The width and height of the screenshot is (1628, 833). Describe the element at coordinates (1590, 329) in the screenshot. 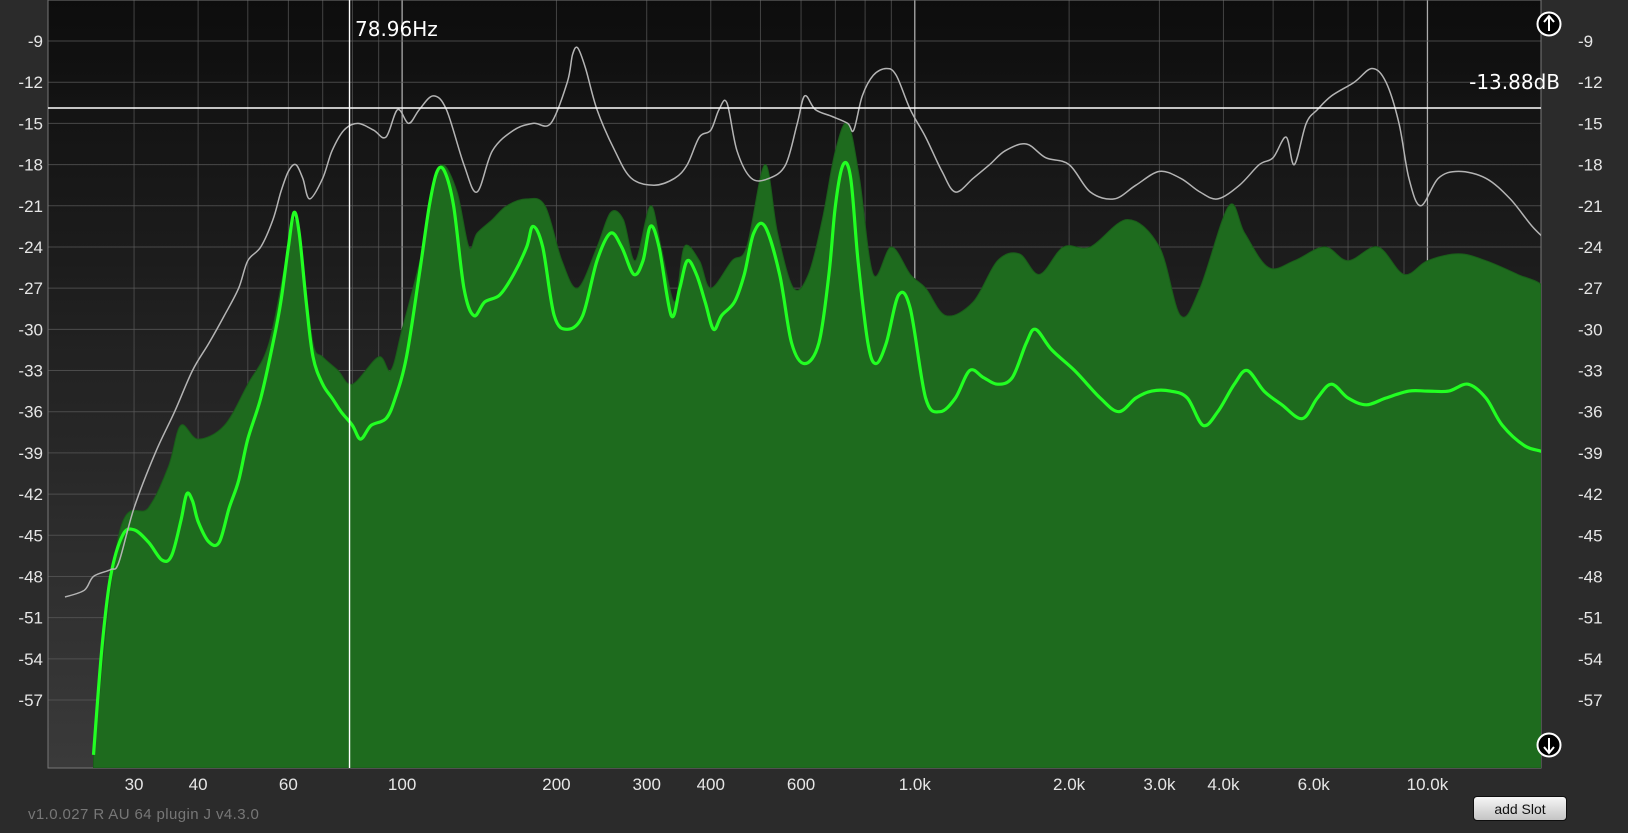

I see `y-tick-label-right: -30` at that location.